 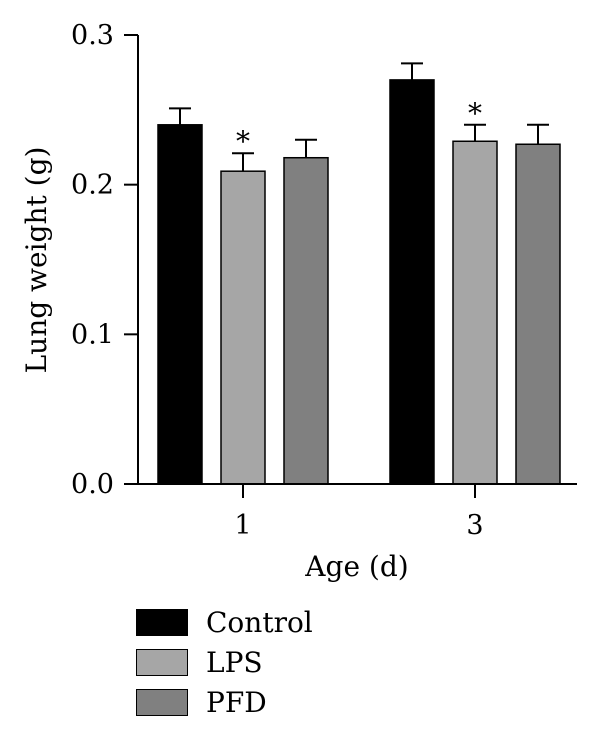 What do you see at coordinates (162, 622) in the screenshot?
I see `legend-swatch-control` at bounding box center [162, 622].